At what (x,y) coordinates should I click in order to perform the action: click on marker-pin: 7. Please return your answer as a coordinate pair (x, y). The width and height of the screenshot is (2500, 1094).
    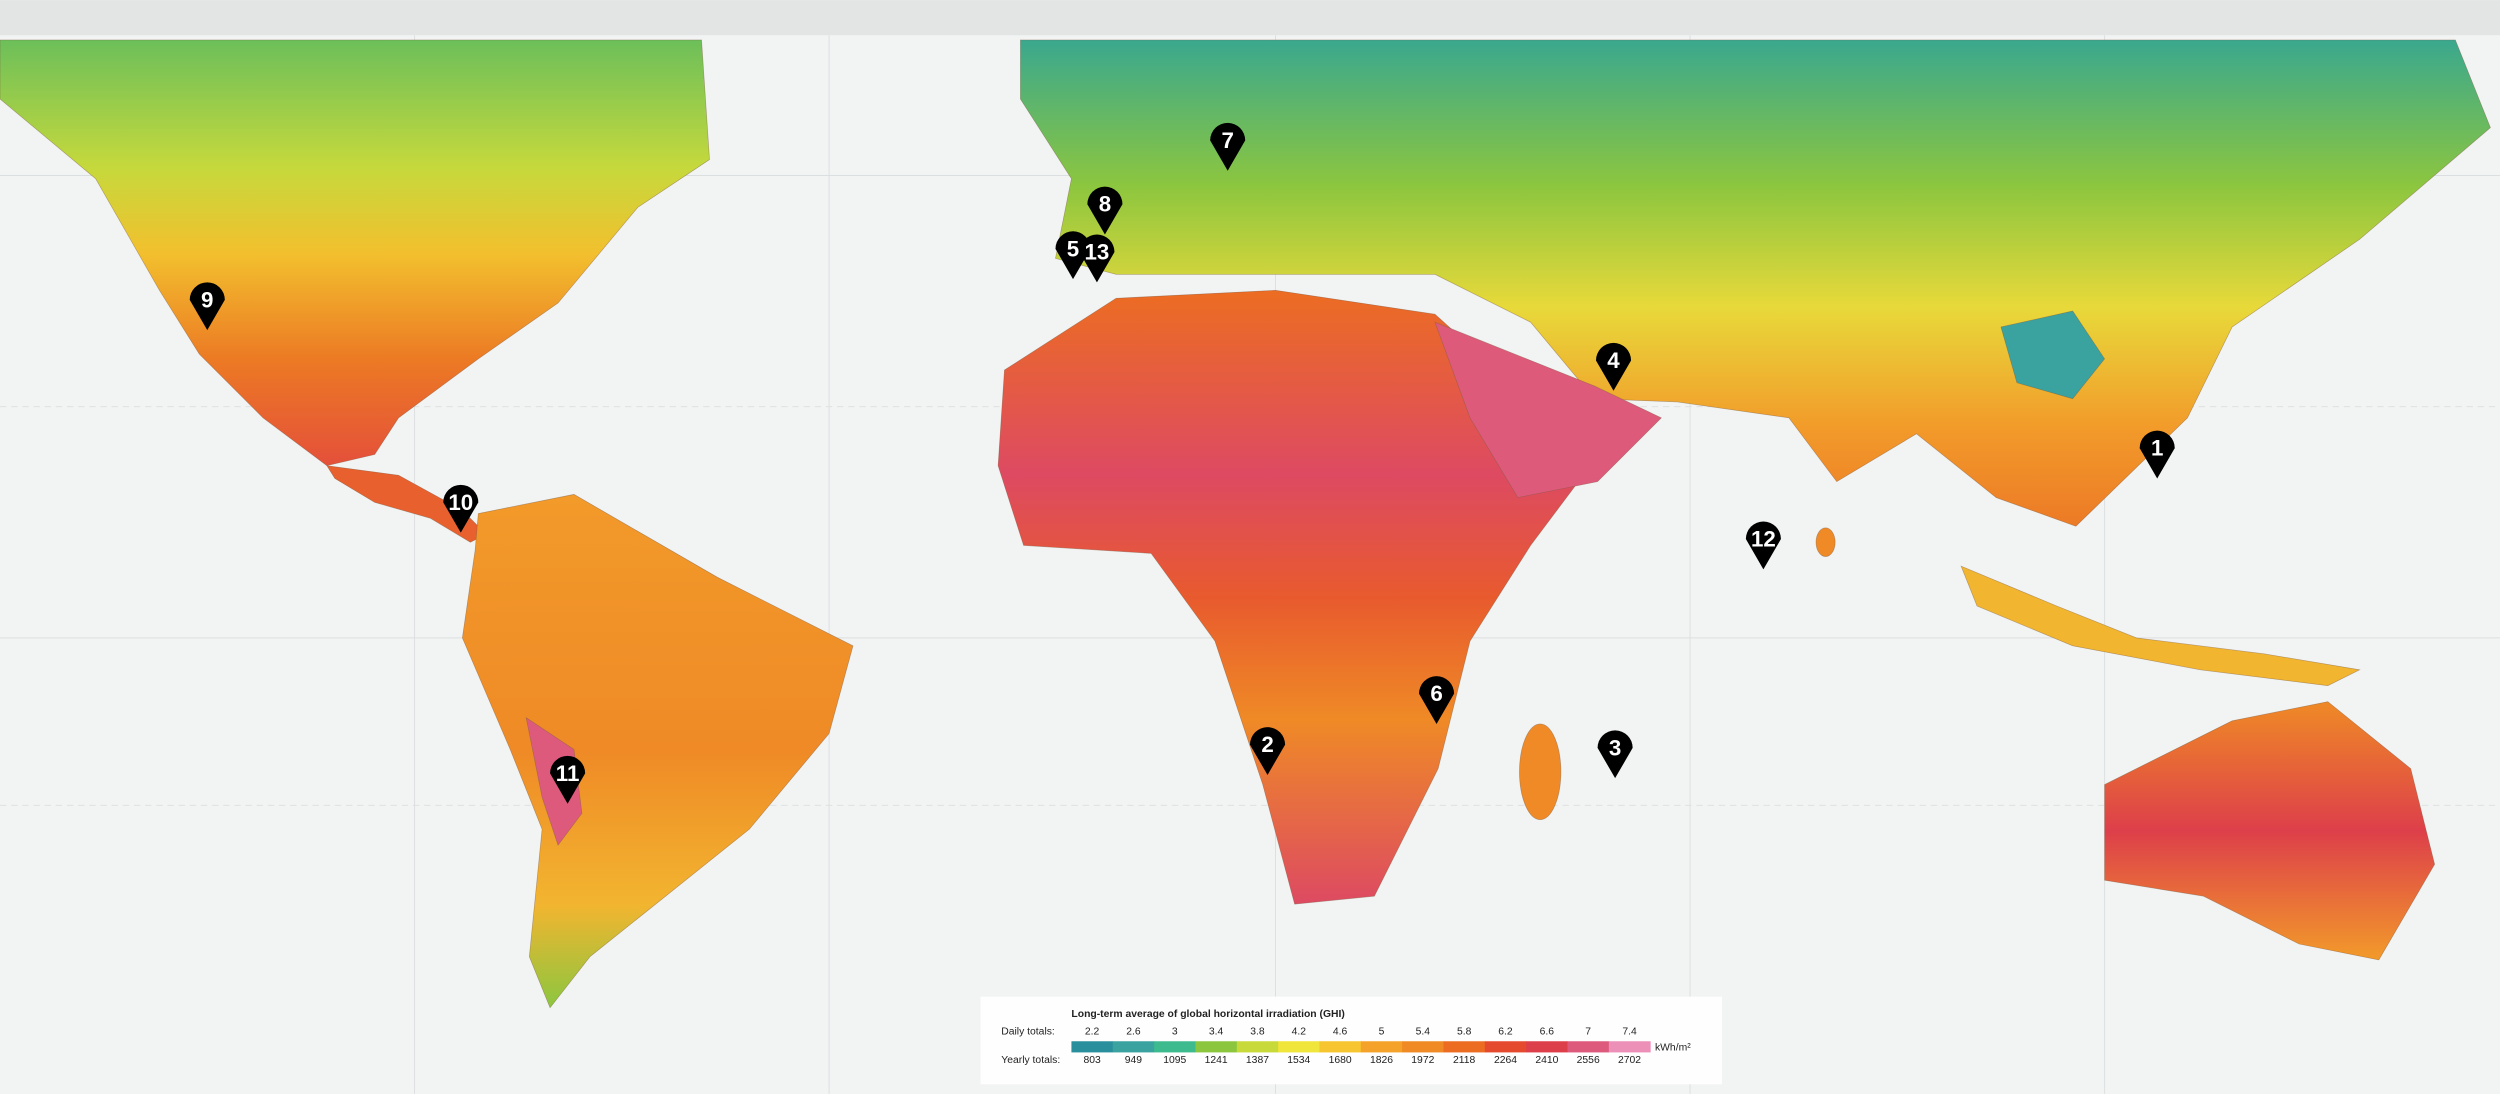
    Looking at the image, I should click on (1228, 146).